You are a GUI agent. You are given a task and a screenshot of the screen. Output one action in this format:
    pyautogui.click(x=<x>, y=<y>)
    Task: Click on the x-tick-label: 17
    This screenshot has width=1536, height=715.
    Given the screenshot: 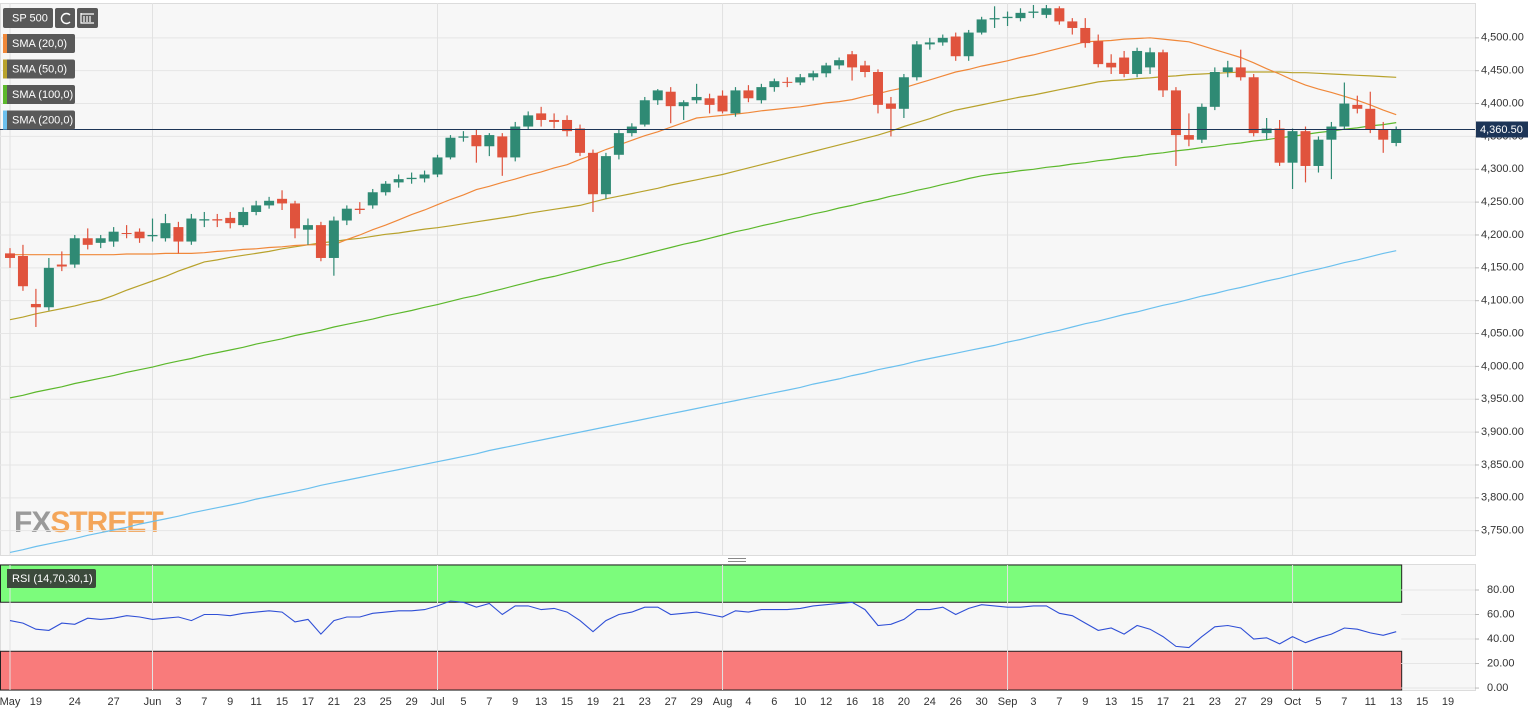 What is the action you would take?
    pyautogui.click(x=308, y=702)
    